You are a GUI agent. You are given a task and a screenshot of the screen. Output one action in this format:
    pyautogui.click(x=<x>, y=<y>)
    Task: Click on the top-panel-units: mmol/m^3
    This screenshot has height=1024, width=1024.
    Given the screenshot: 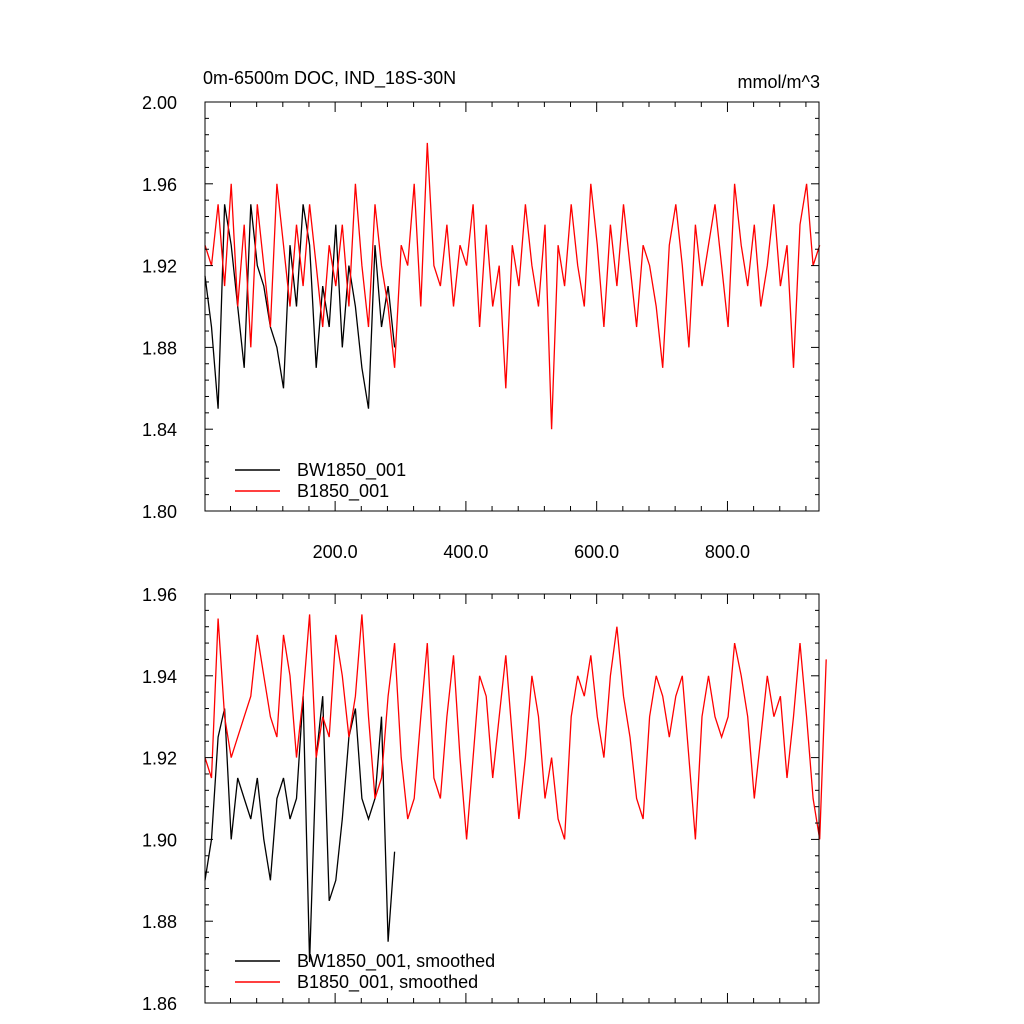 What is the action you would take?
    pyautogui.click(x=779, y=82)
    